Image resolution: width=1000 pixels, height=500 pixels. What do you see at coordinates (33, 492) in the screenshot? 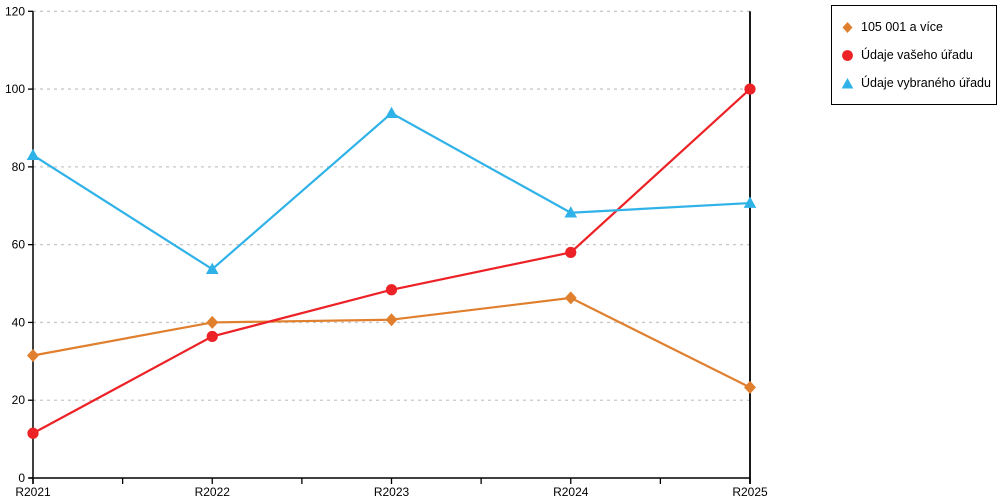
I see `x-tick-label: R2021` at bounding box center [33, 492].